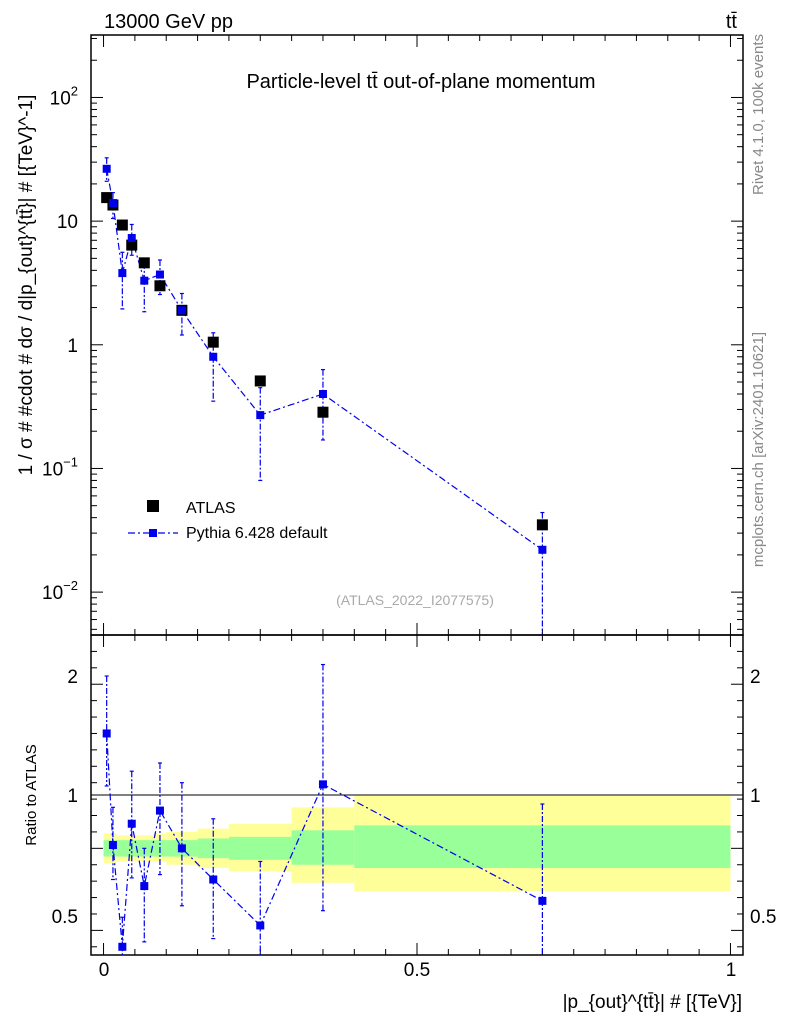 Image resolution: width=786 pixels, height=1024 pixels. Describe the element at coordinates (755, 677) in the screenshot. I see `ratio-ytick-label-2-right: 2` at that location.